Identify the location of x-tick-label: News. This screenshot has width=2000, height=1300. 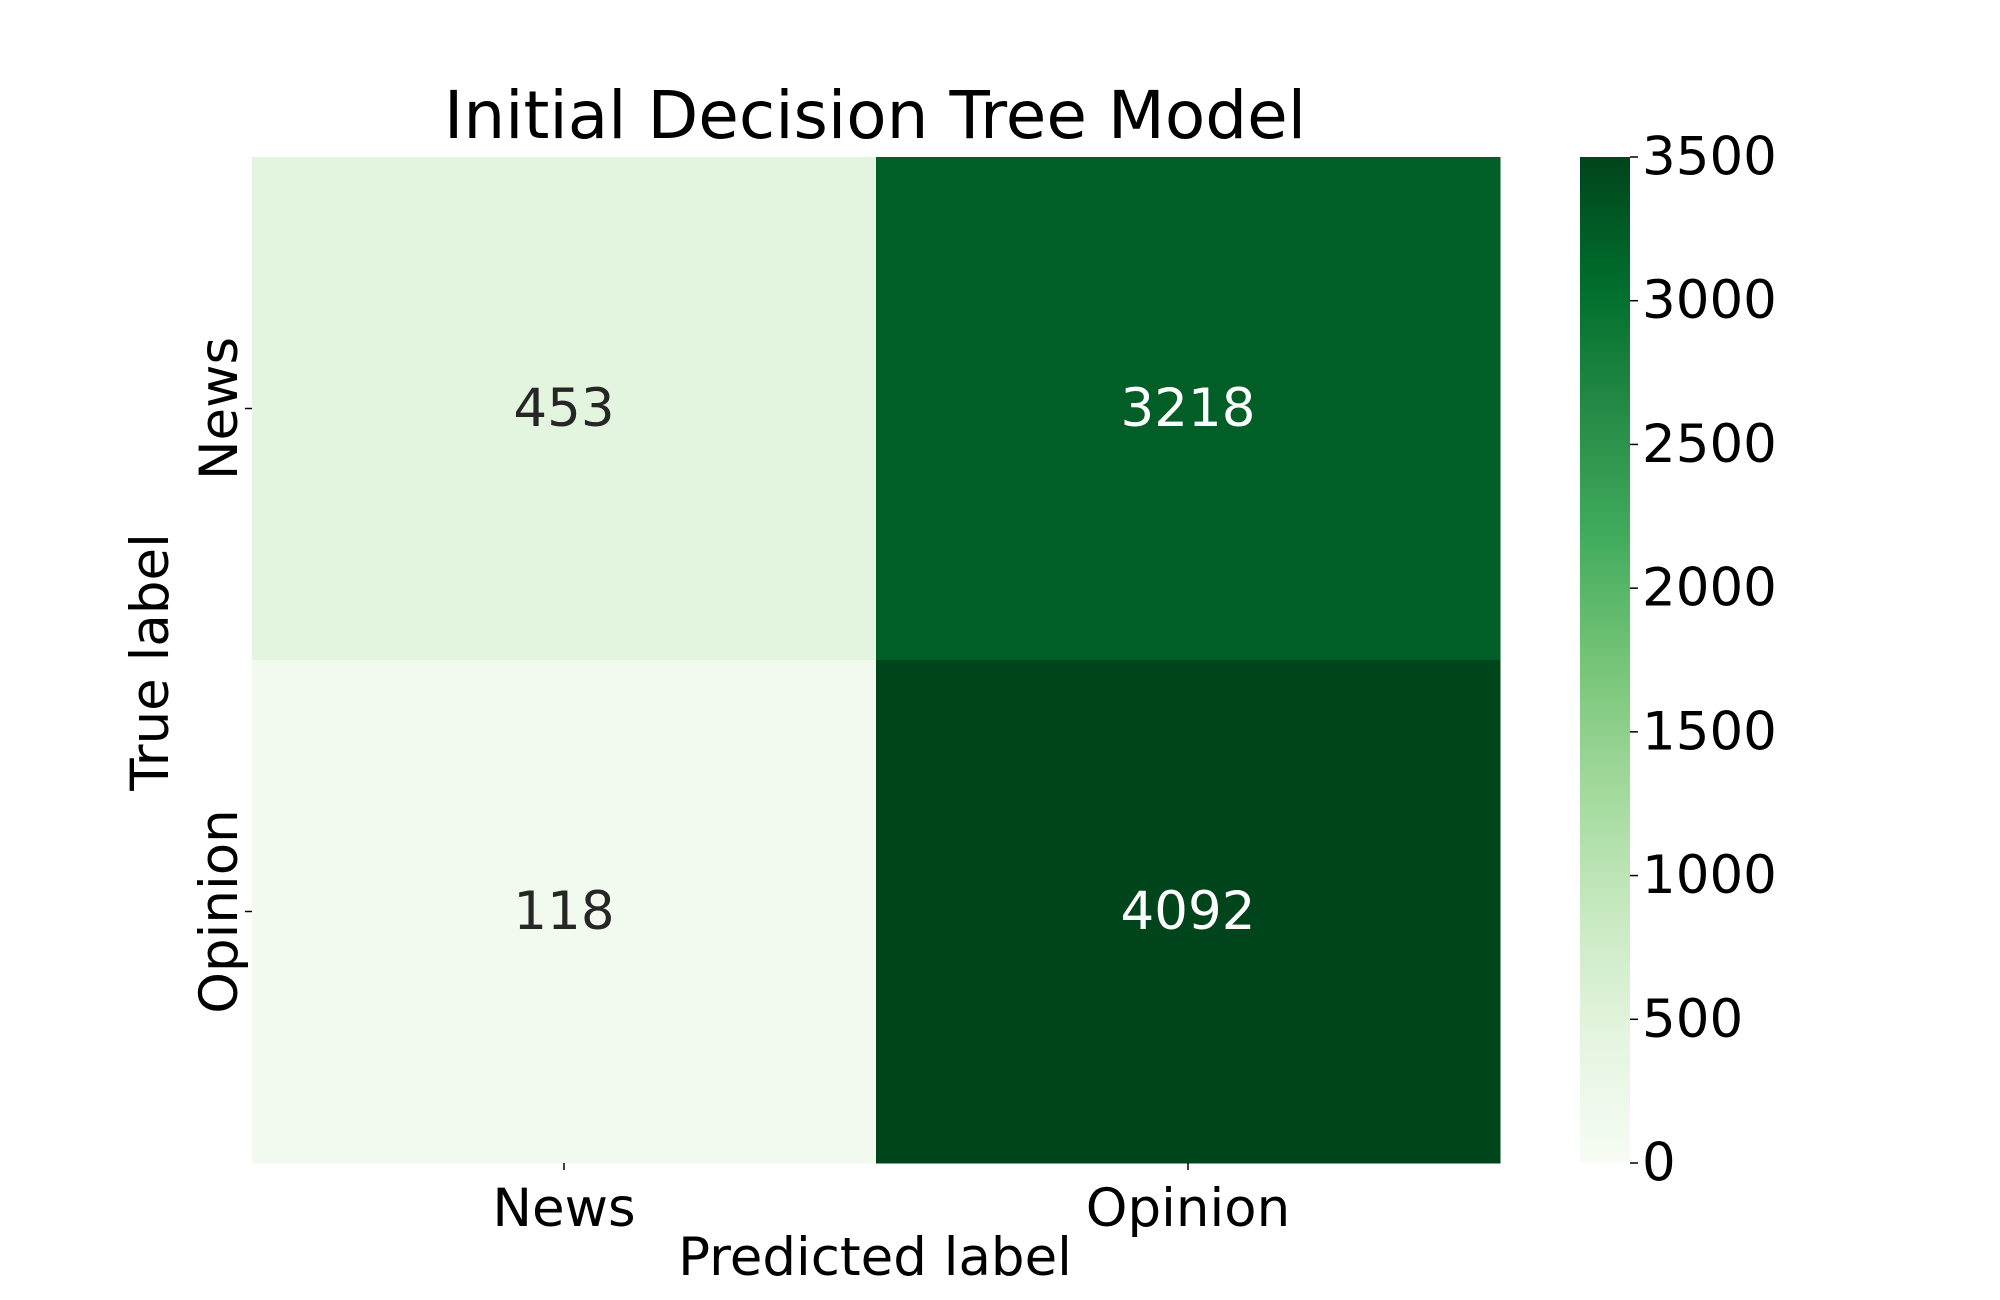
(563, 1208).